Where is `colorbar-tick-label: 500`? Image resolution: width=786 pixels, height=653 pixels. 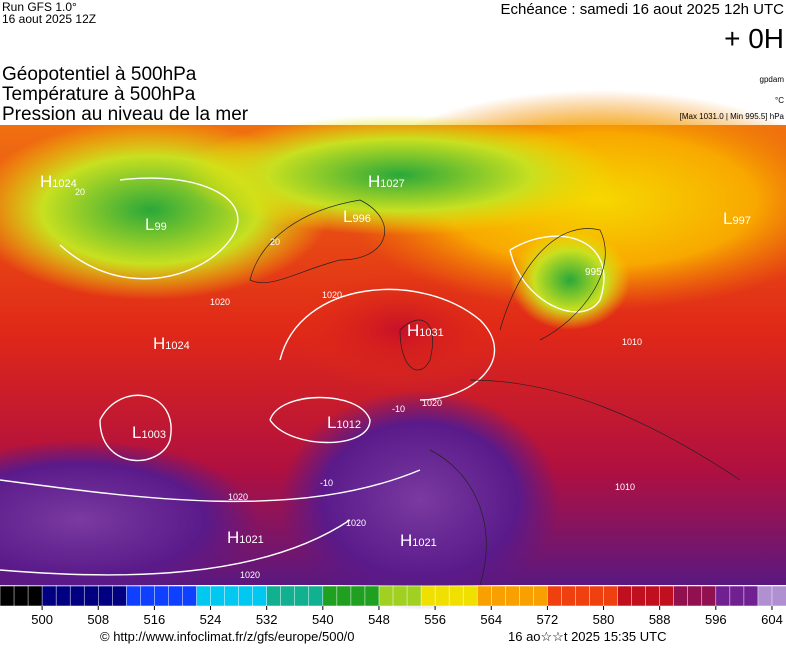 colorbar-tick-label: 500 is located at coordinates (42, 619).